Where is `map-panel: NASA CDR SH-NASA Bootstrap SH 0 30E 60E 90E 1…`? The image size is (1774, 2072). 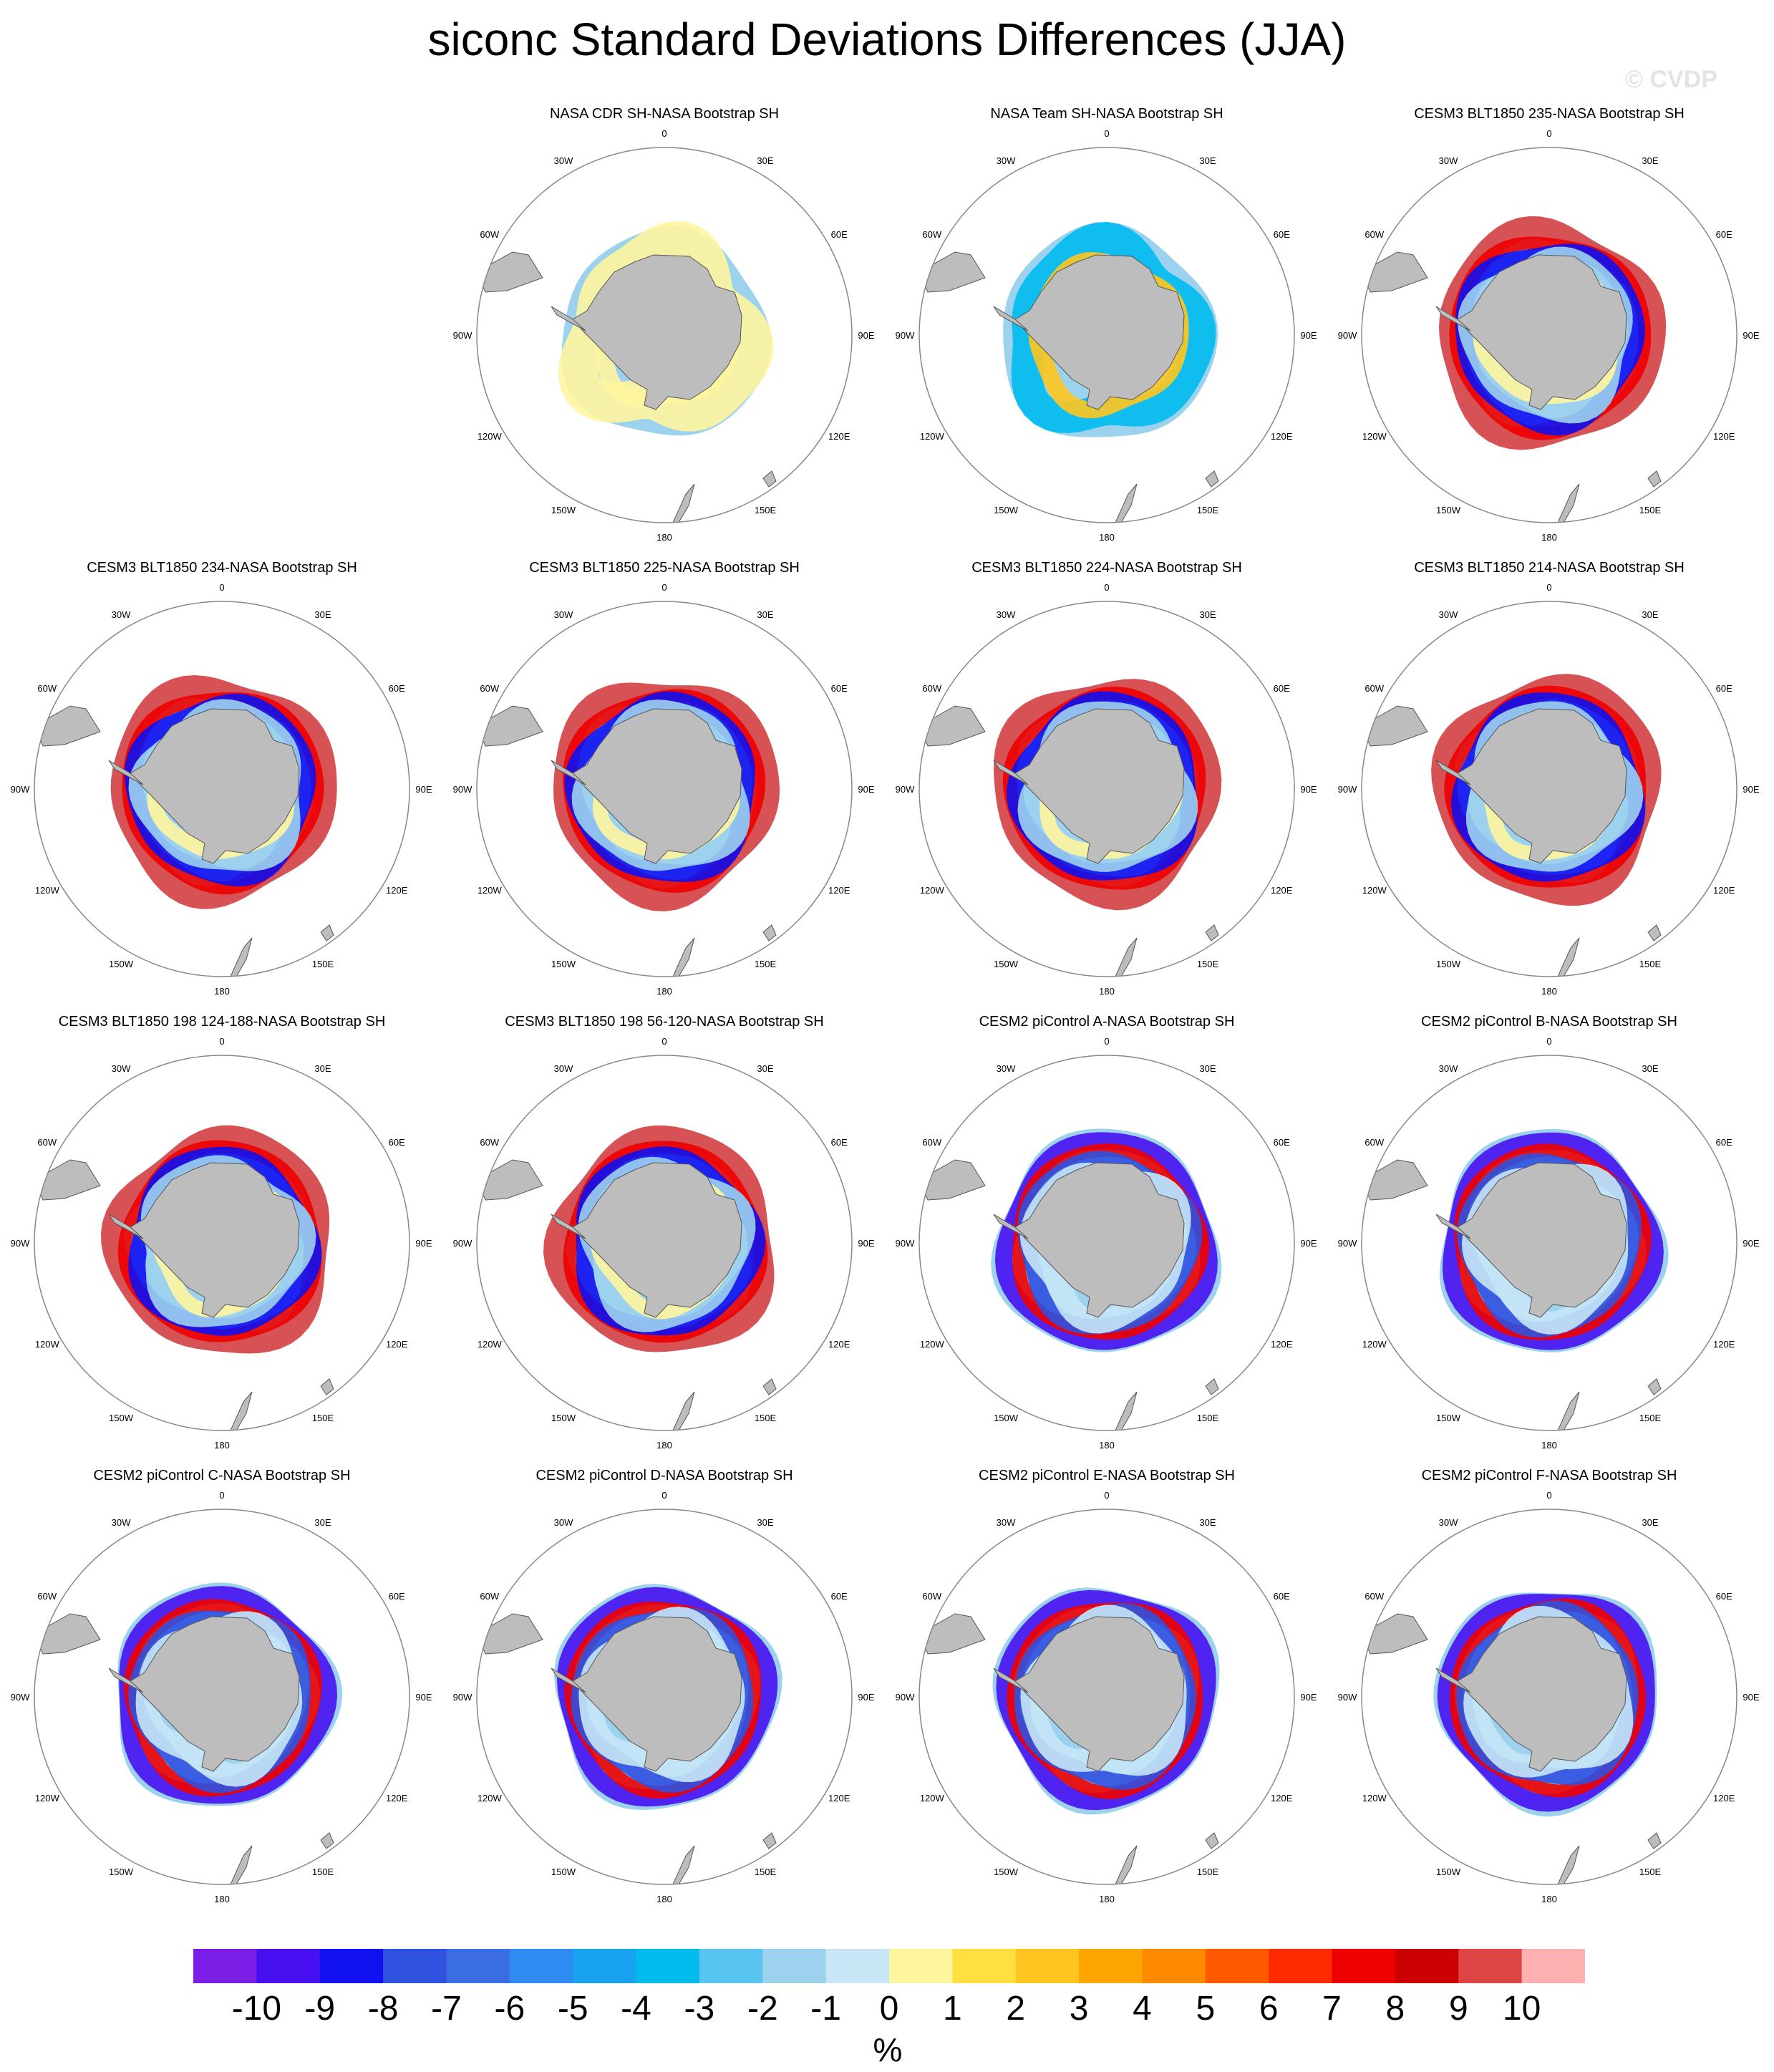 map-panel: NASA CDR SH-NASA Bootstrap SH 0 30E 60E 90E 1… is located at coordinates (665, 333).